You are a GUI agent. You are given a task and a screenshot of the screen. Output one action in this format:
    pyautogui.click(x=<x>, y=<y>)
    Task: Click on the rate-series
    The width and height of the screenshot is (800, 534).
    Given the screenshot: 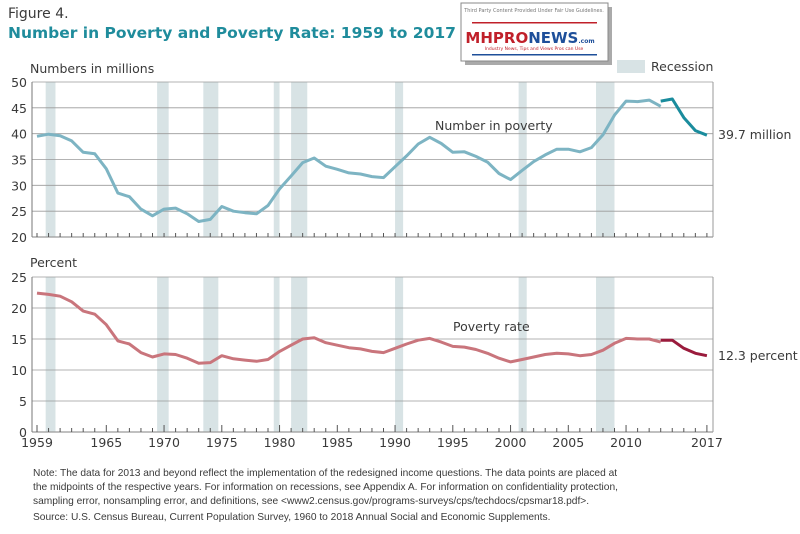 What is the action you would take?
    pyautogui.click(x=349, y=328)
    